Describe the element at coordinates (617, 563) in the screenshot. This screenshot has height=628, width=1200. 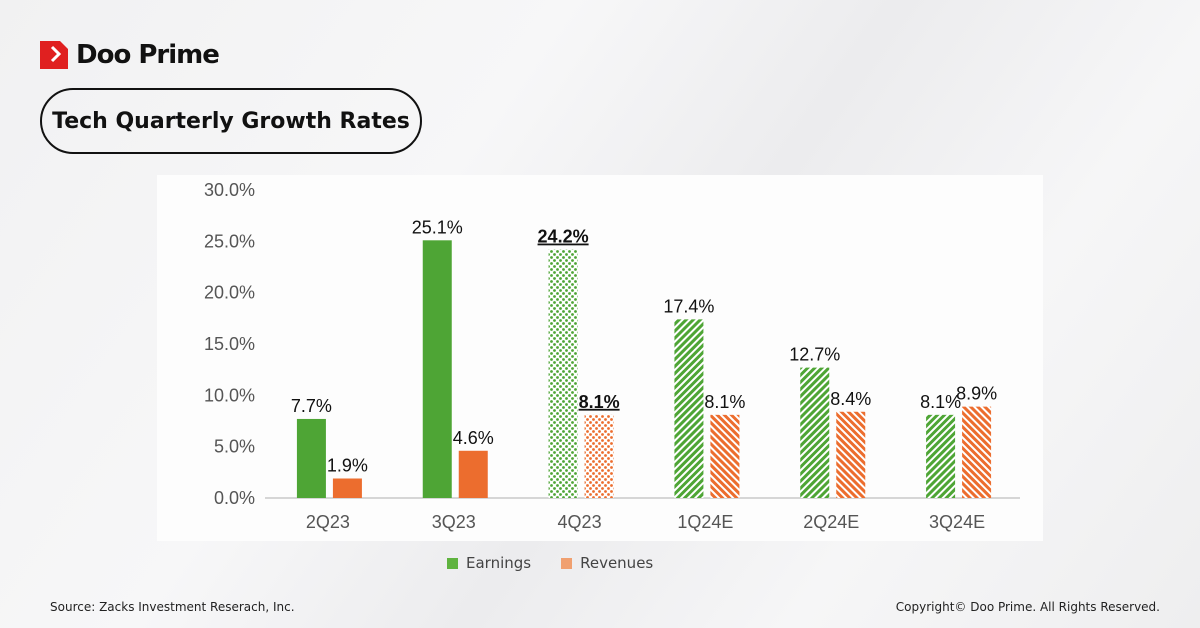
I see `legend-label-revenues: Revenues` at that location.